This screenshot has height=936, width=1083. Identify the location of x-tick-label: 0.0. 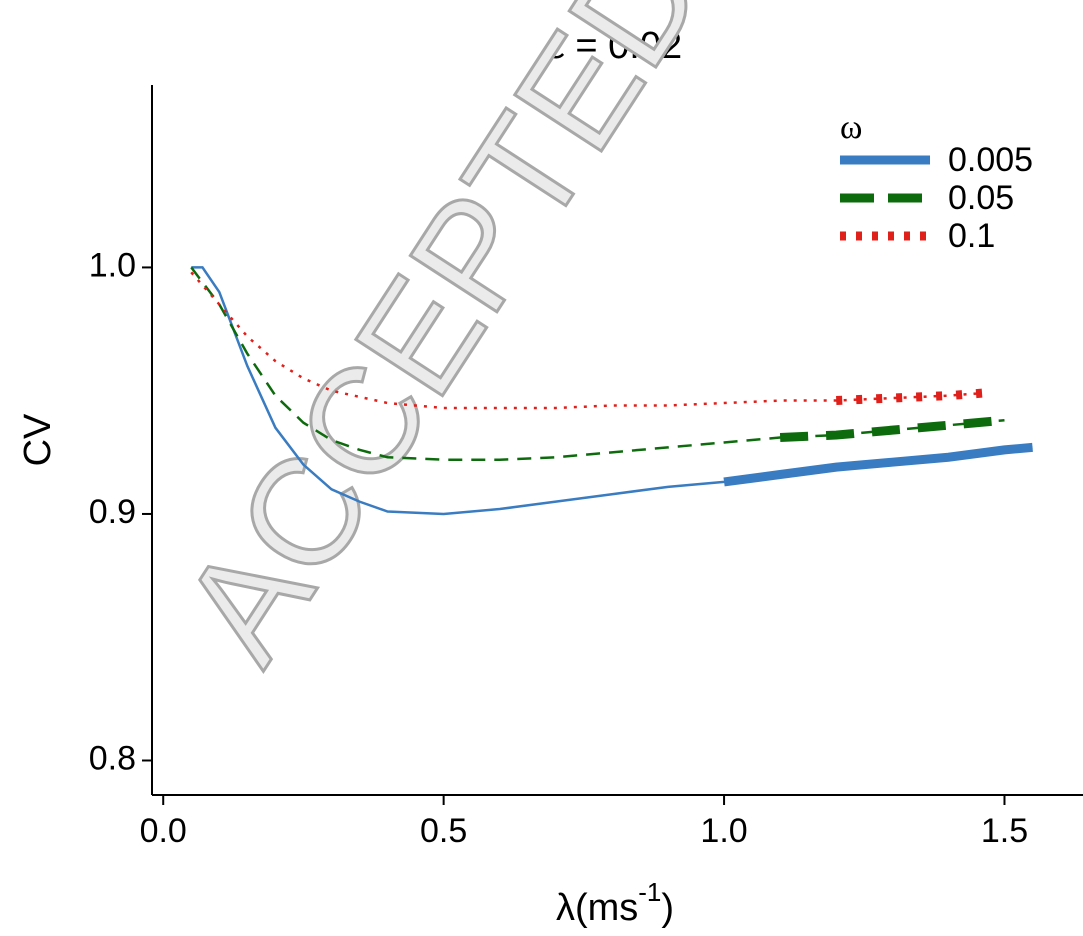
(163, 831).